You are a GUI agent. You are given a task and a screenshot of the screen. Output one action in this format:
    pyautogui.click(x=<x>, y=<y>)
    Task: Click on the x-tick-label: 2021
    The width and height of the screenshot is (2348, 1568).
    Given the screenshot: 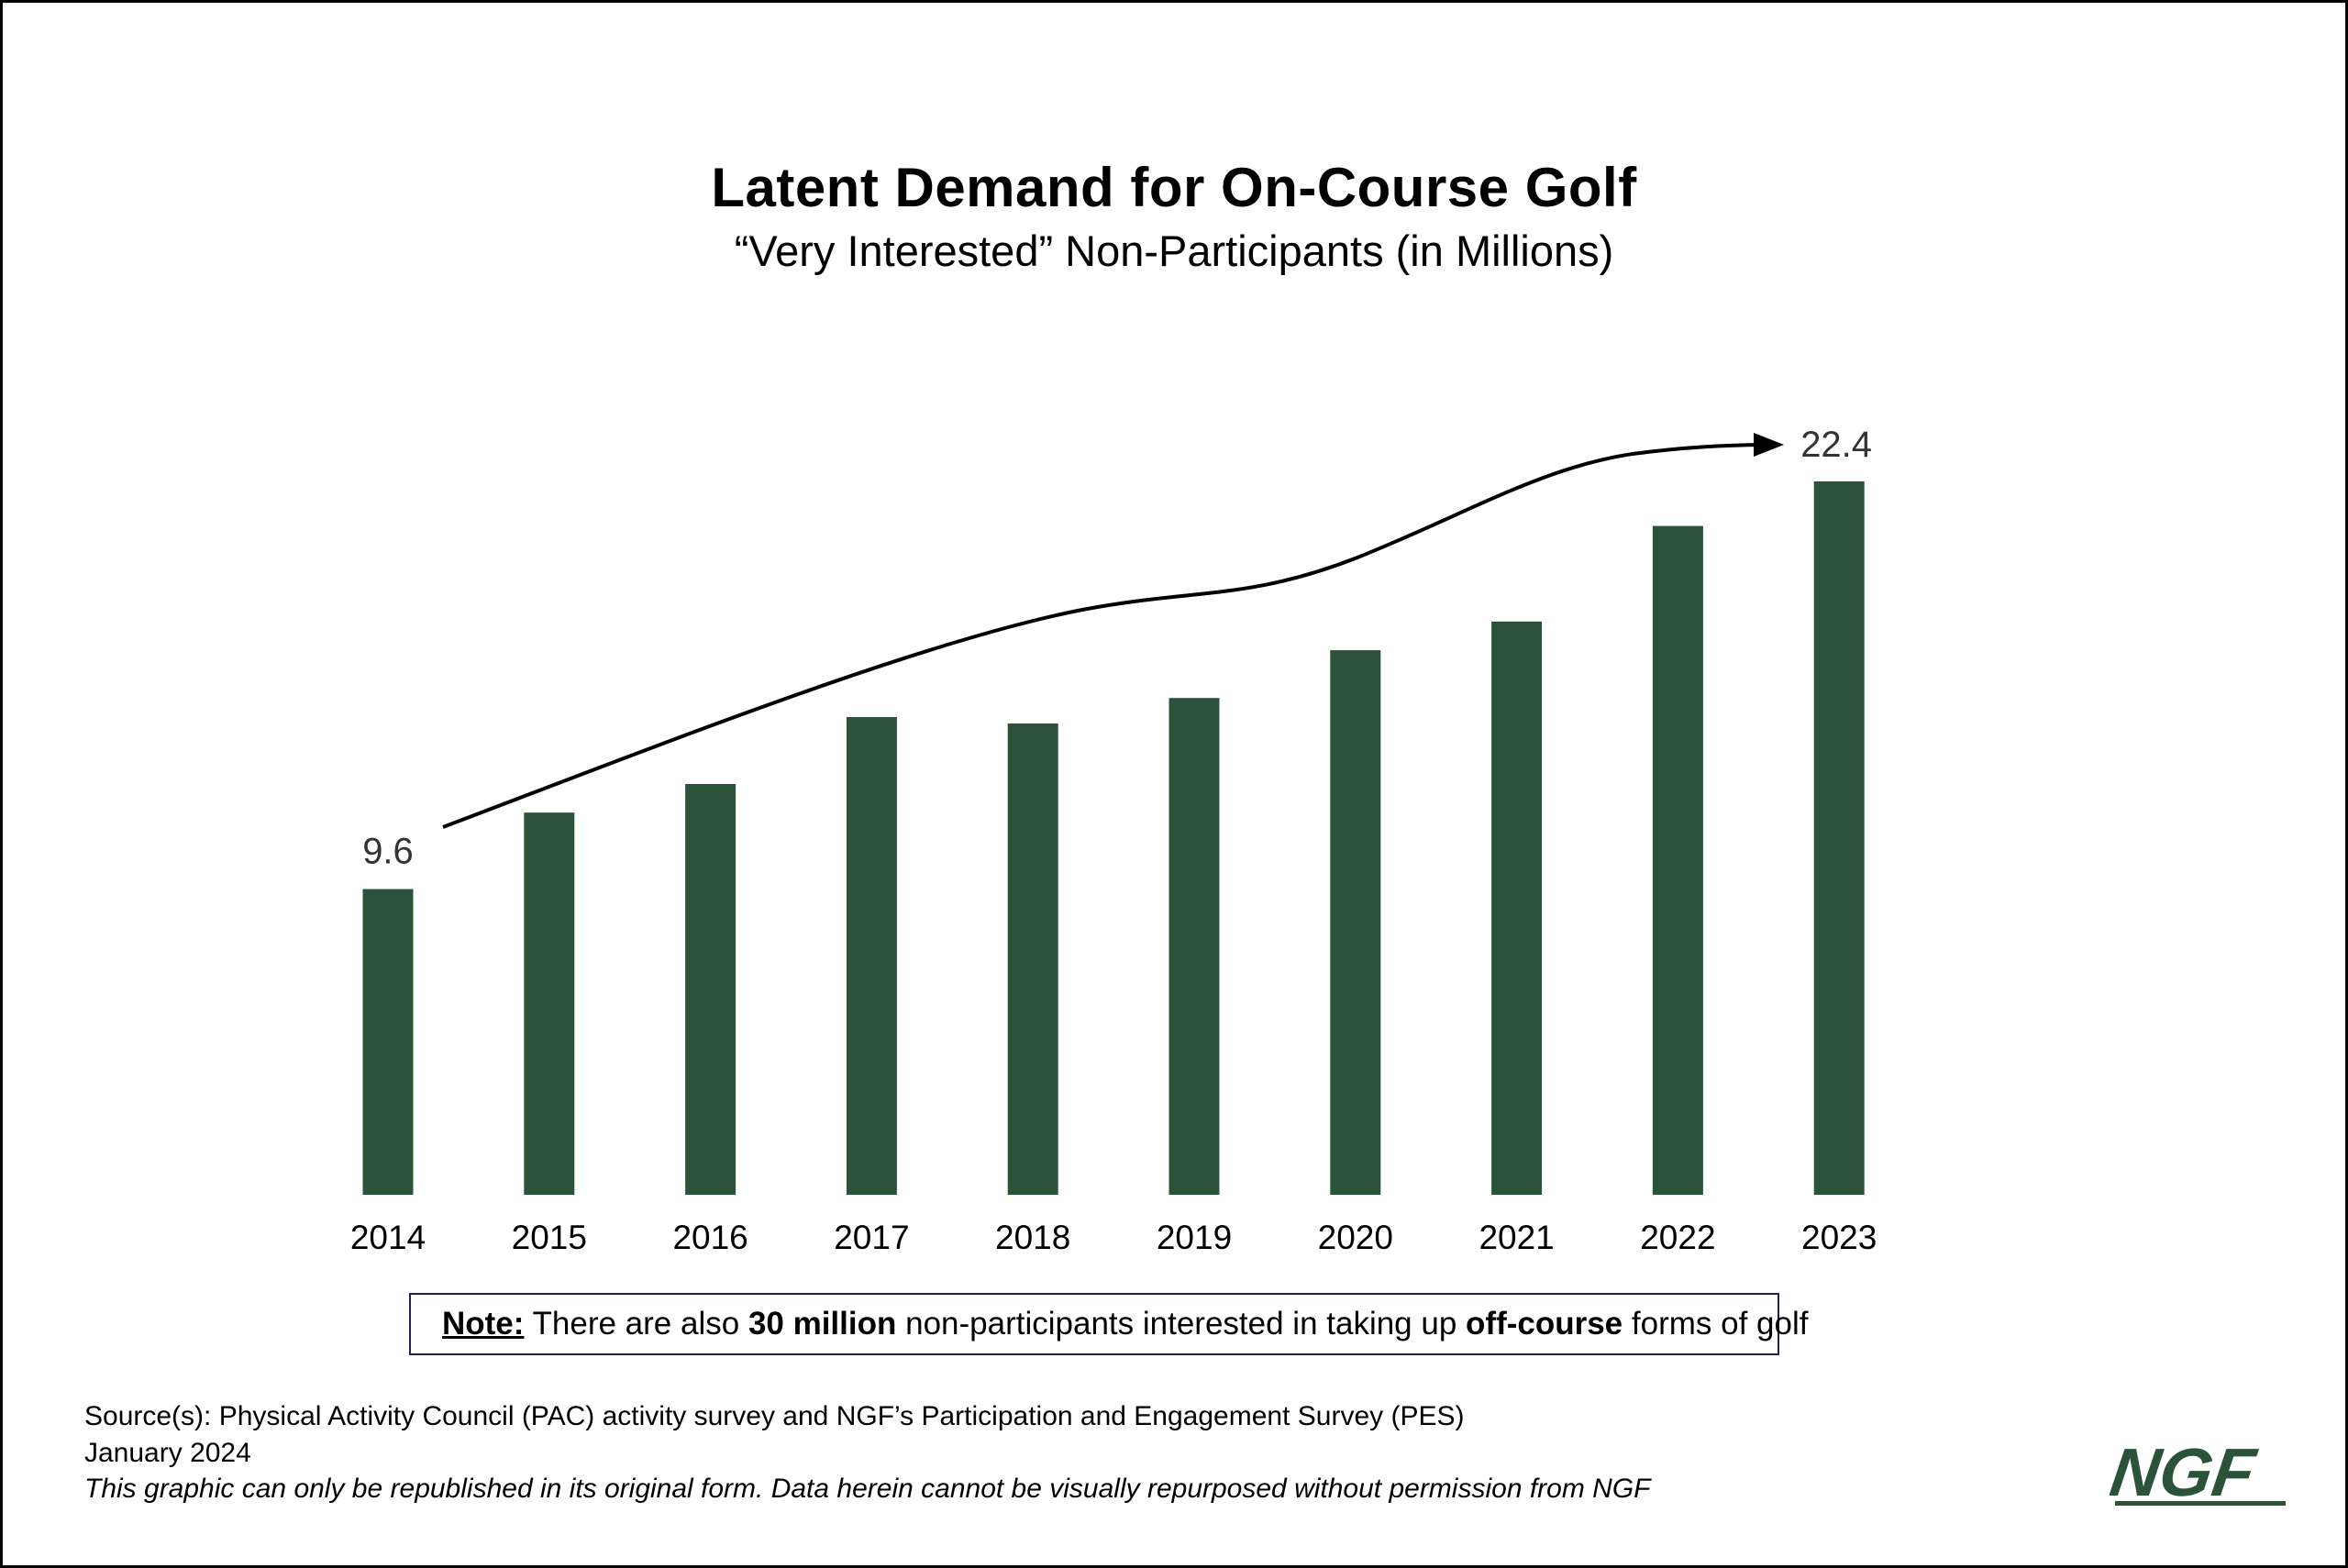 What is the action you would take?
    pyautogui.click(x=1516, y=1237)
    